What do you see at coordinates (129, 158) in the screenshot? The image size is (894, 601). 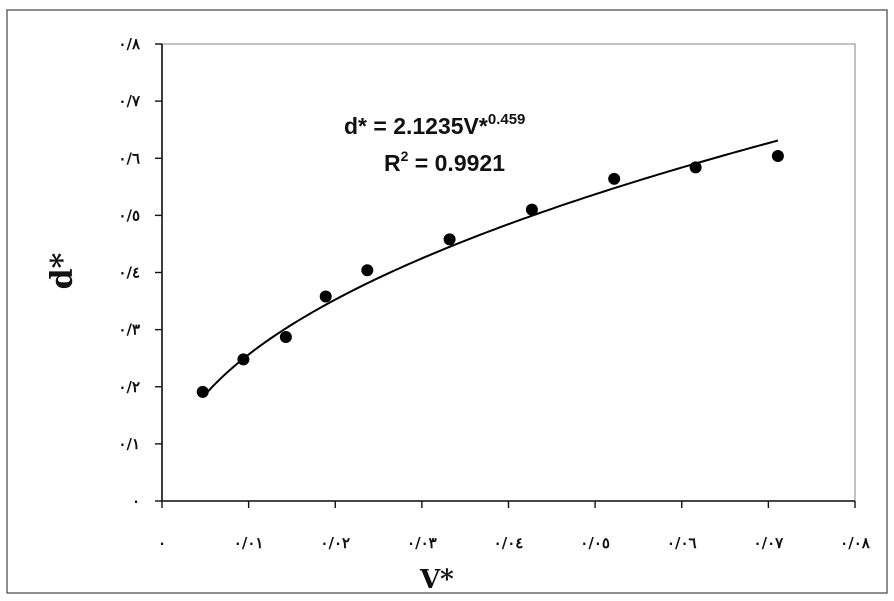 I see `y-tick-label: ٠/٦` at bounding box center [129, 158].